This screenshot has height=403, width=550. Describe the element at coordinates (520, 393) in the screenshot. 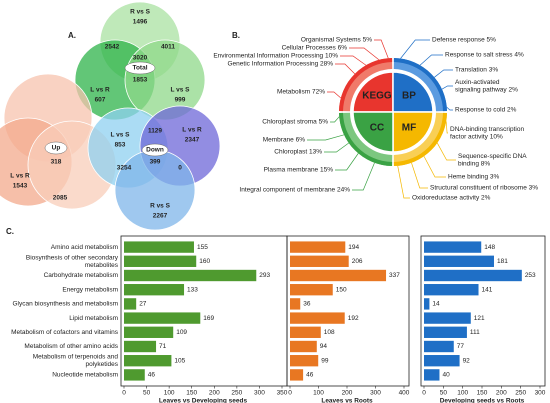

I see `x-tick-label: 250` at that location.